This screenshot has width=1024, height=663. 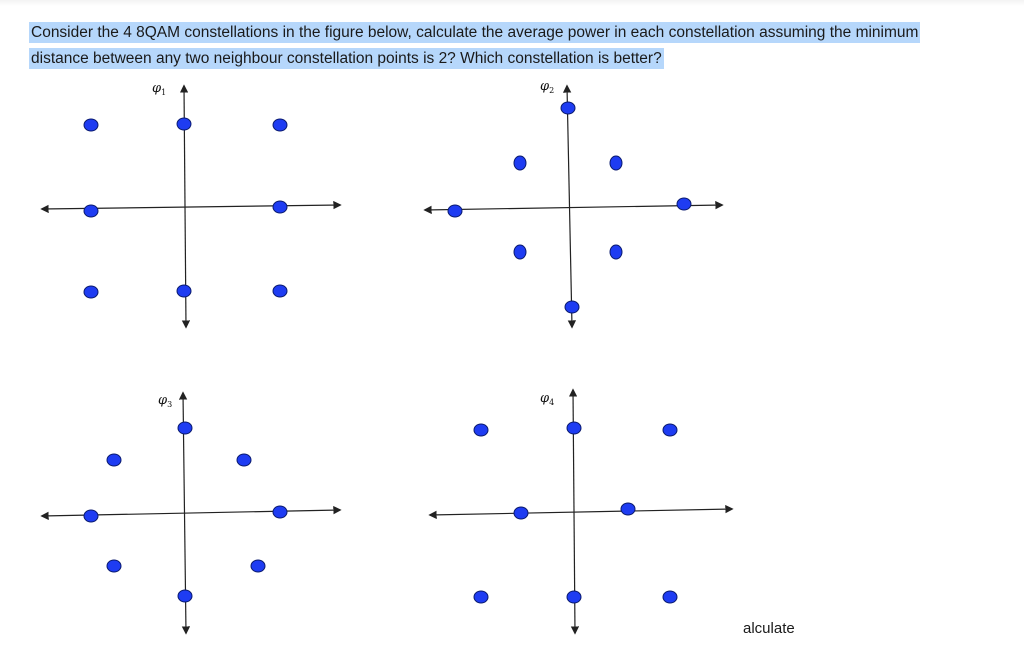 I want to click on constellation-1-points, so click(x=185, y=208).